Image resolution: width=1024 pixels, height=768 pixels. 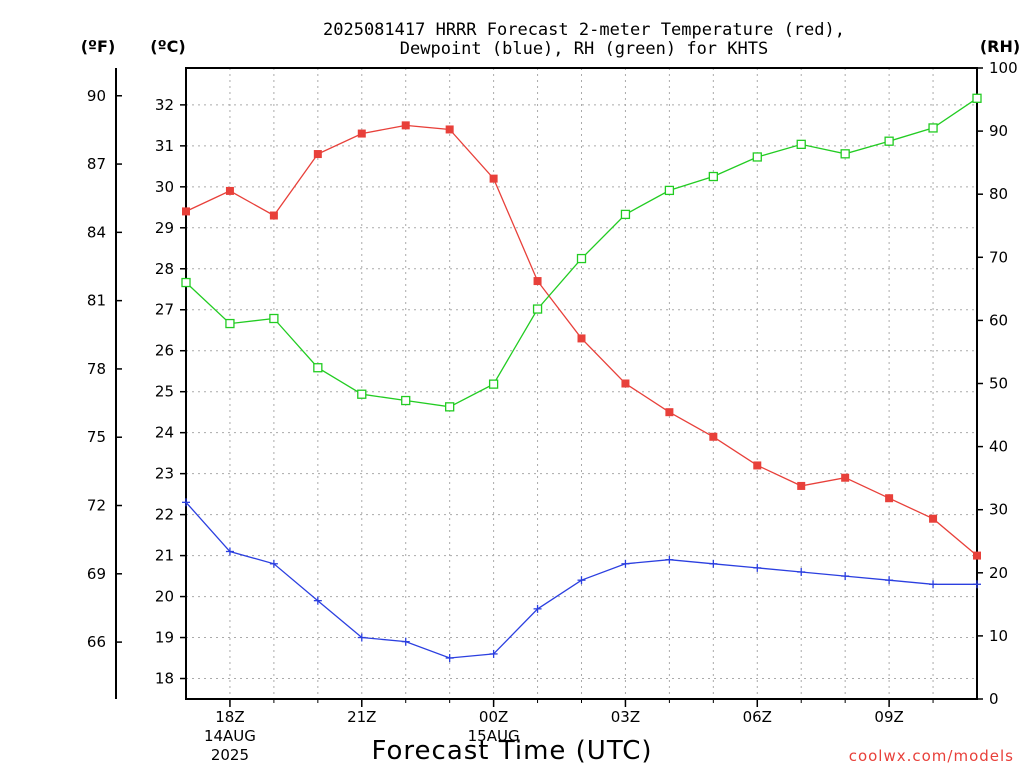 I want to click on rh-tick-label: 20, so click(x=998, y=573).